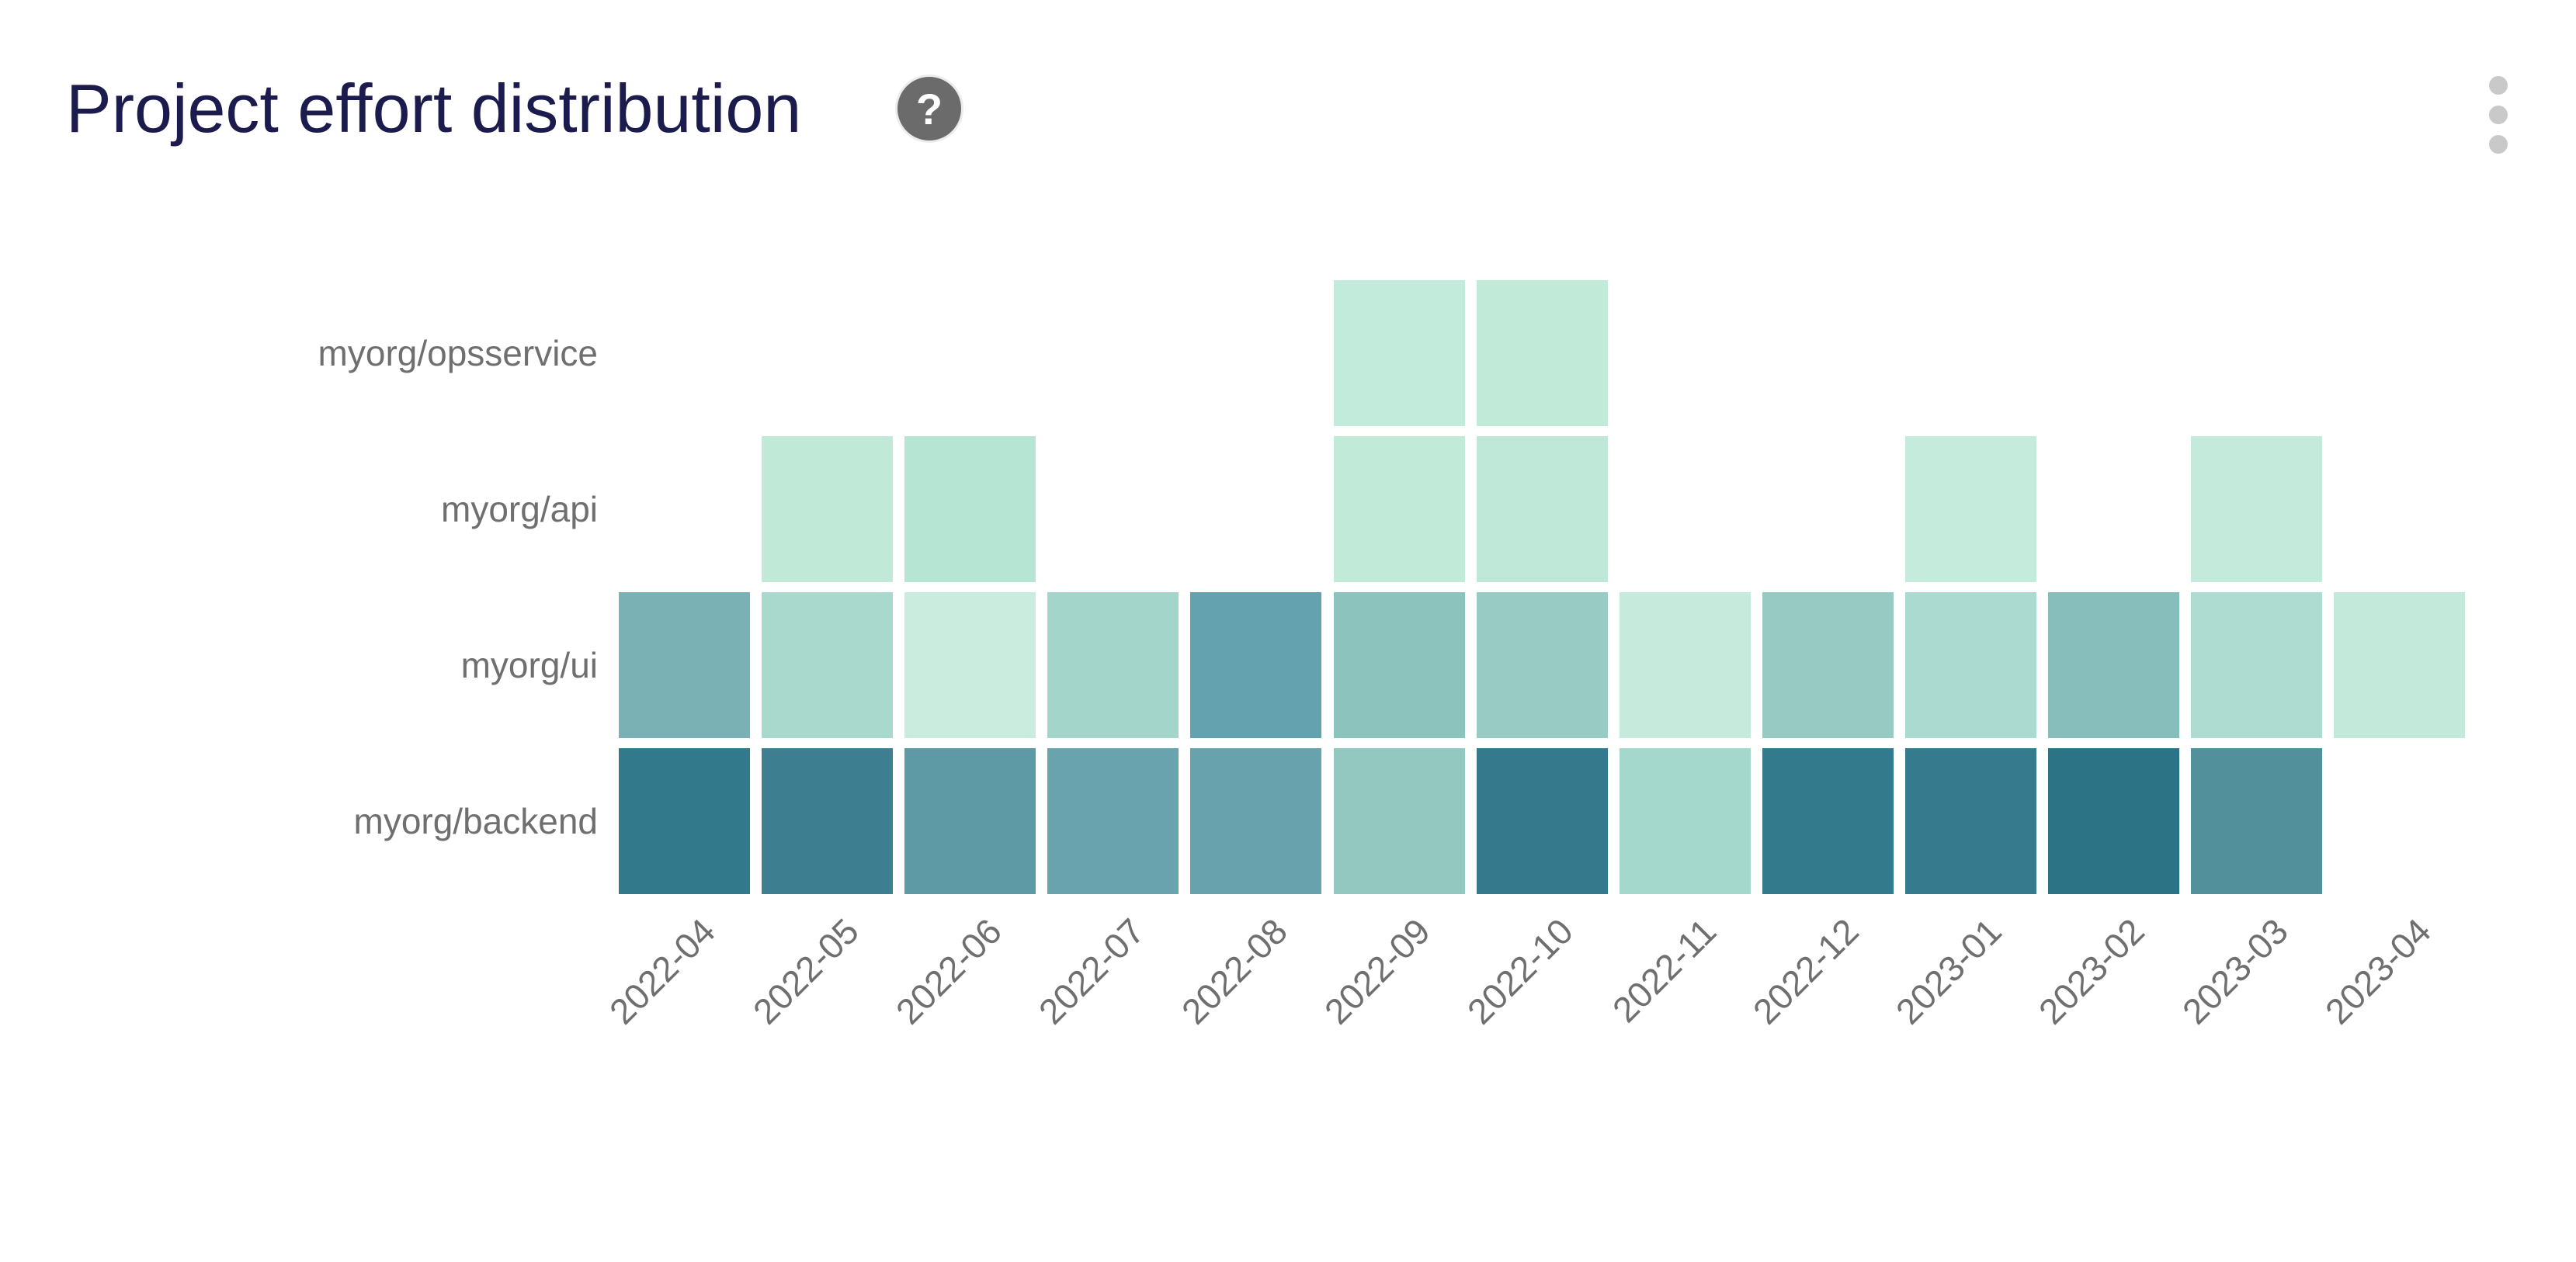 The width and height of the screenshot is (2576, 1262). Describe the element at coordinates (1806, 971) in the screenshot. I see `x-axis-label: 2022-12` at that location.